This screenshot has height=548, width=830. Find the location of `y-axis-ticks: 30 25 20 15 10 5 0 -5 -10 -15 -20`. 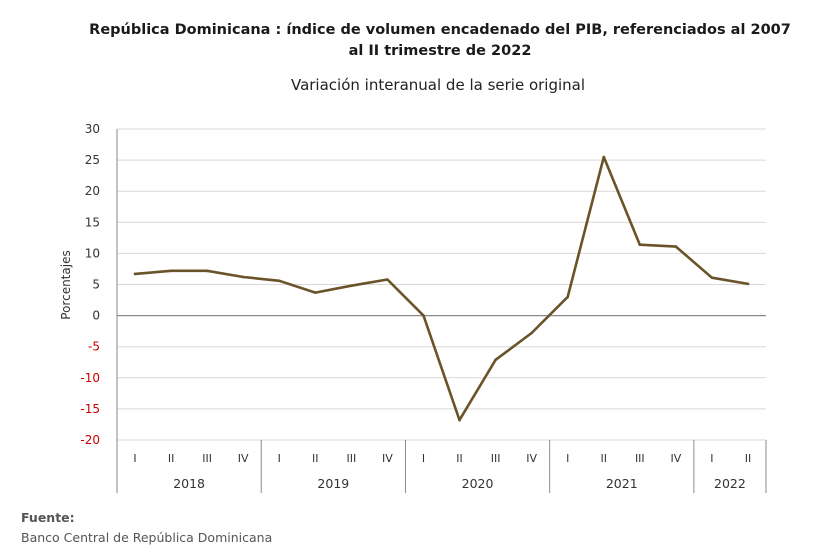

y-axis-ticks: 30 25 20 15 10 5 0 -5 -10 -15 -20 is located at coordinates (90, 284).